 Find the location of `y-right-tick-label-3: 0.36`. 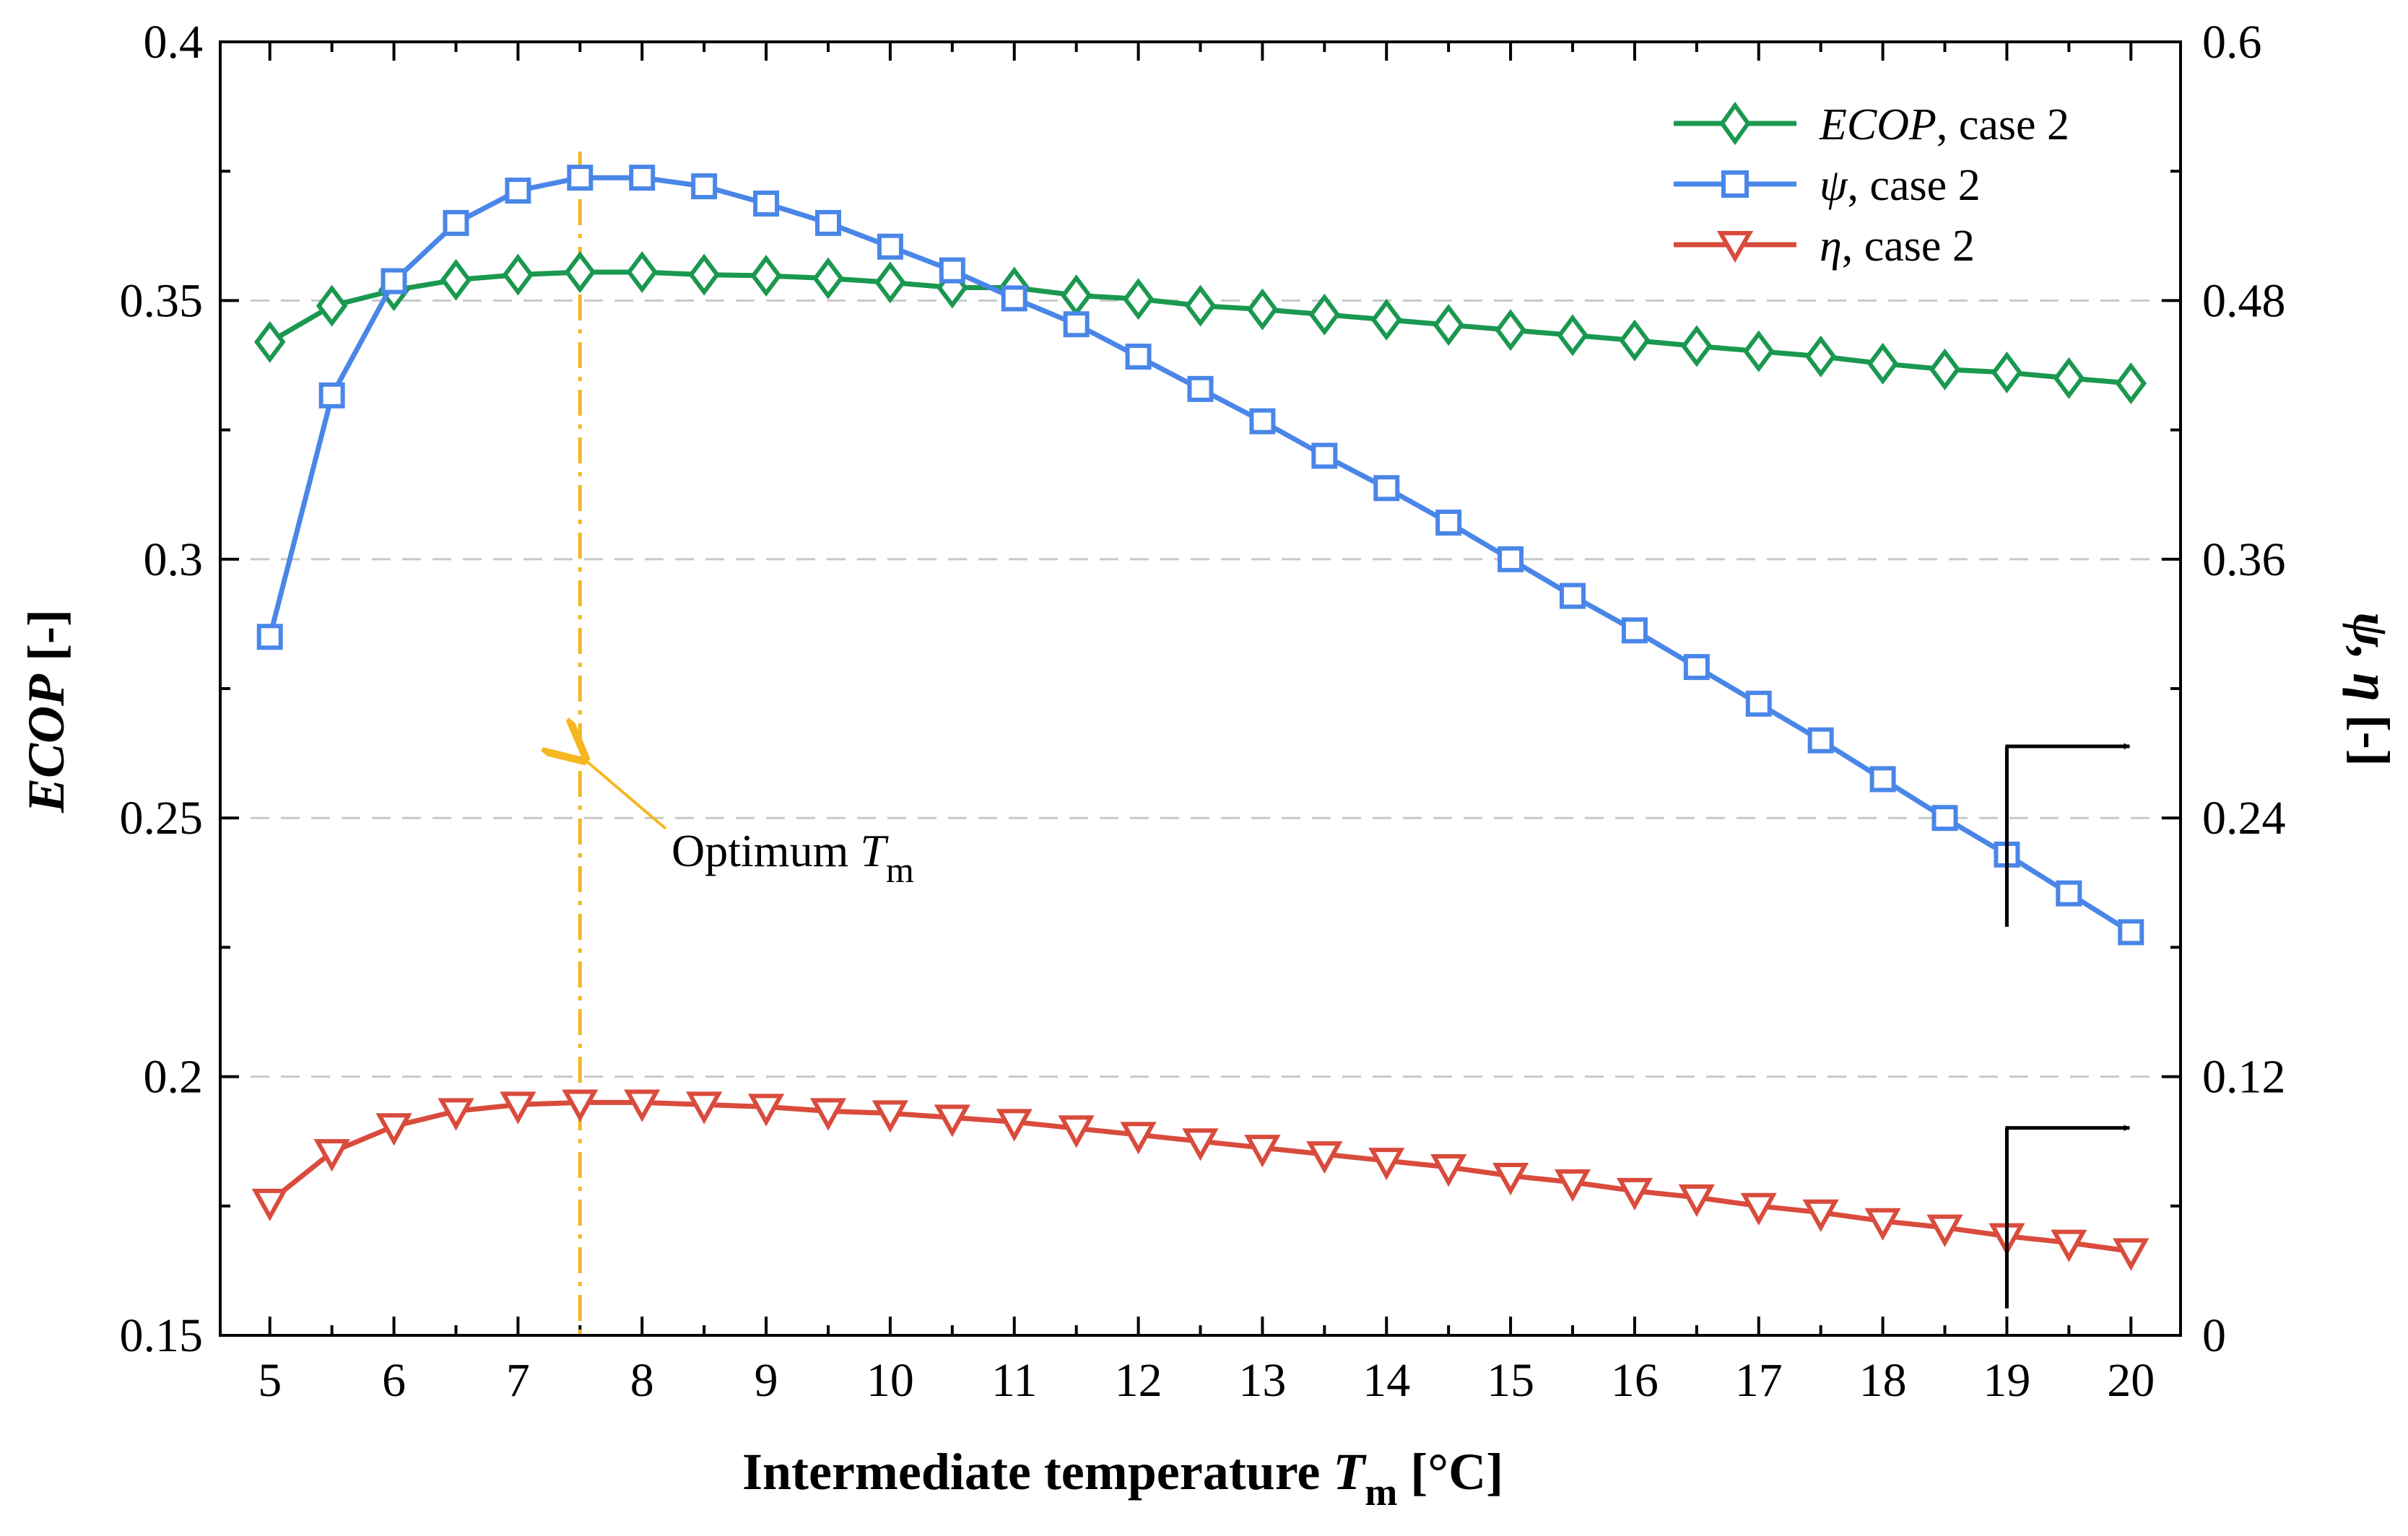

y-right-tick-label-3: 0.36 is located at coordinates (2244, 559).